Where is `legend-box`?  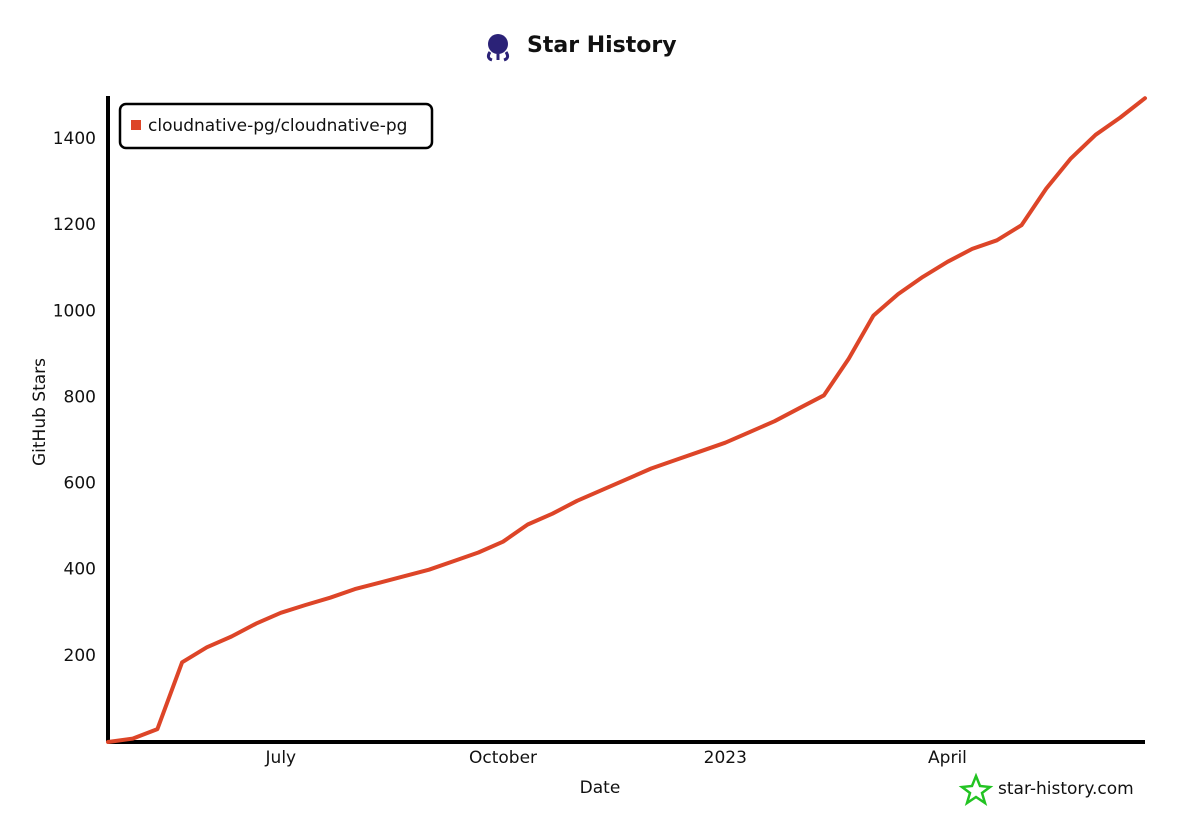 legend-box is located at coordinates (276, 126).